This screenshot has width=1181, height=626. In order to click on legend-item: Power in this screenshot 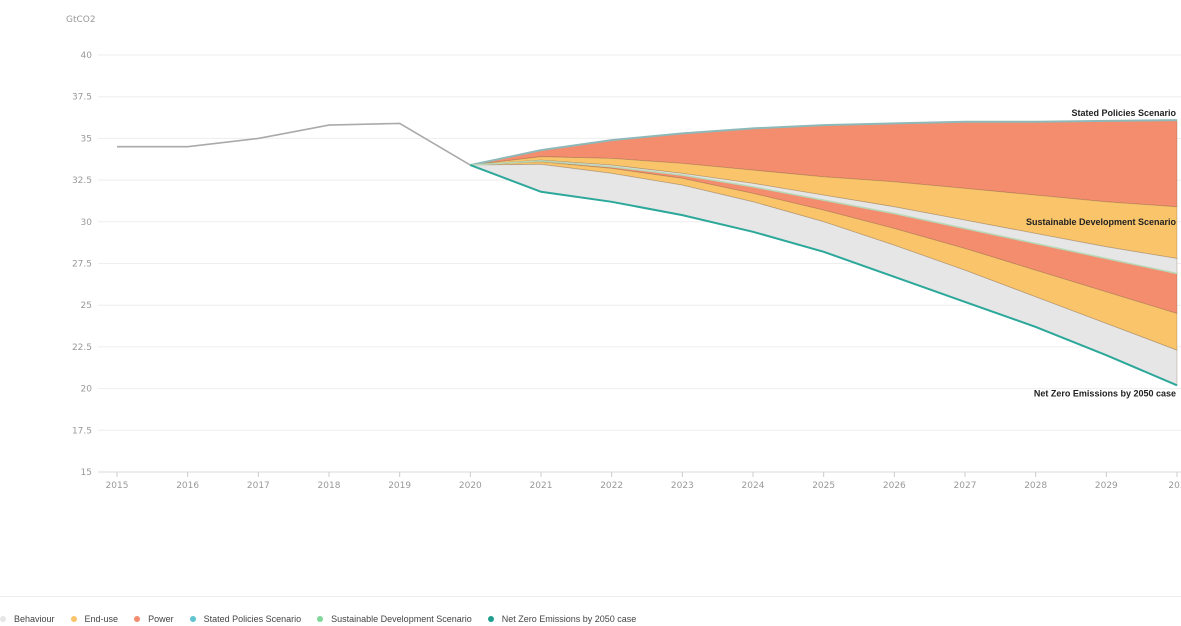, I will do `click(154, 619)`.